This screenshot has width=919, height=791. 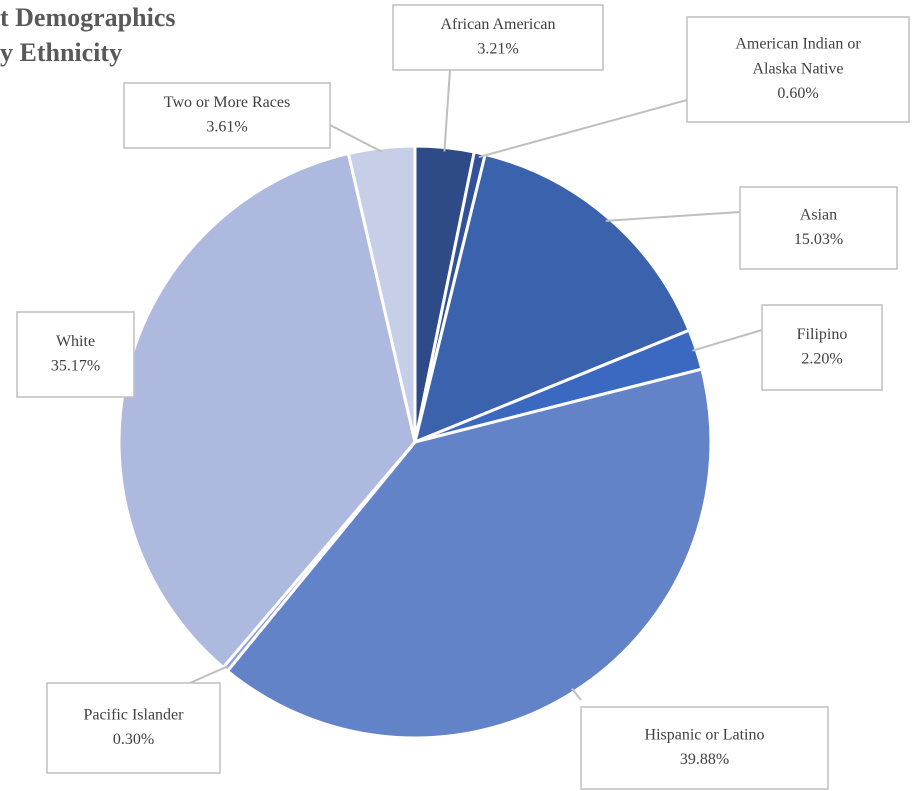 What do you see at coordinates (75, 366) in the screenshot?
I see `value-label: 35.17%` at bounding box center [75, 366].